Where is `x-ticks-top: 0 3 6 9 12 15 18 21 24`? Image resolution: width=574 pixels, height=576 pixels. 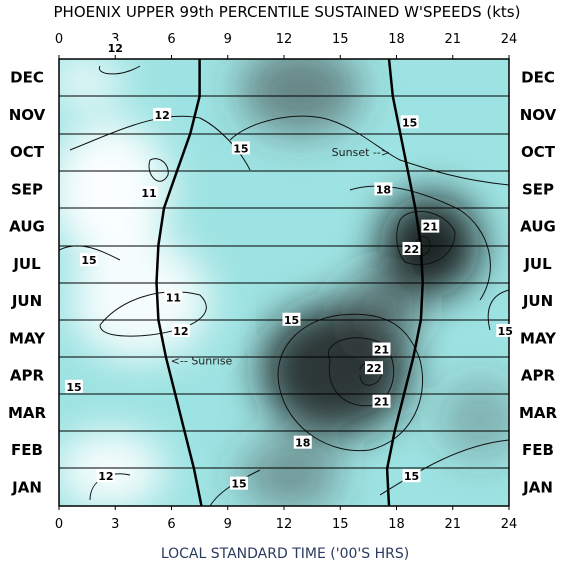 x-ticks-top: 0 3 6 9 12 15 18 21 24 is located at coordinates (286, 45).